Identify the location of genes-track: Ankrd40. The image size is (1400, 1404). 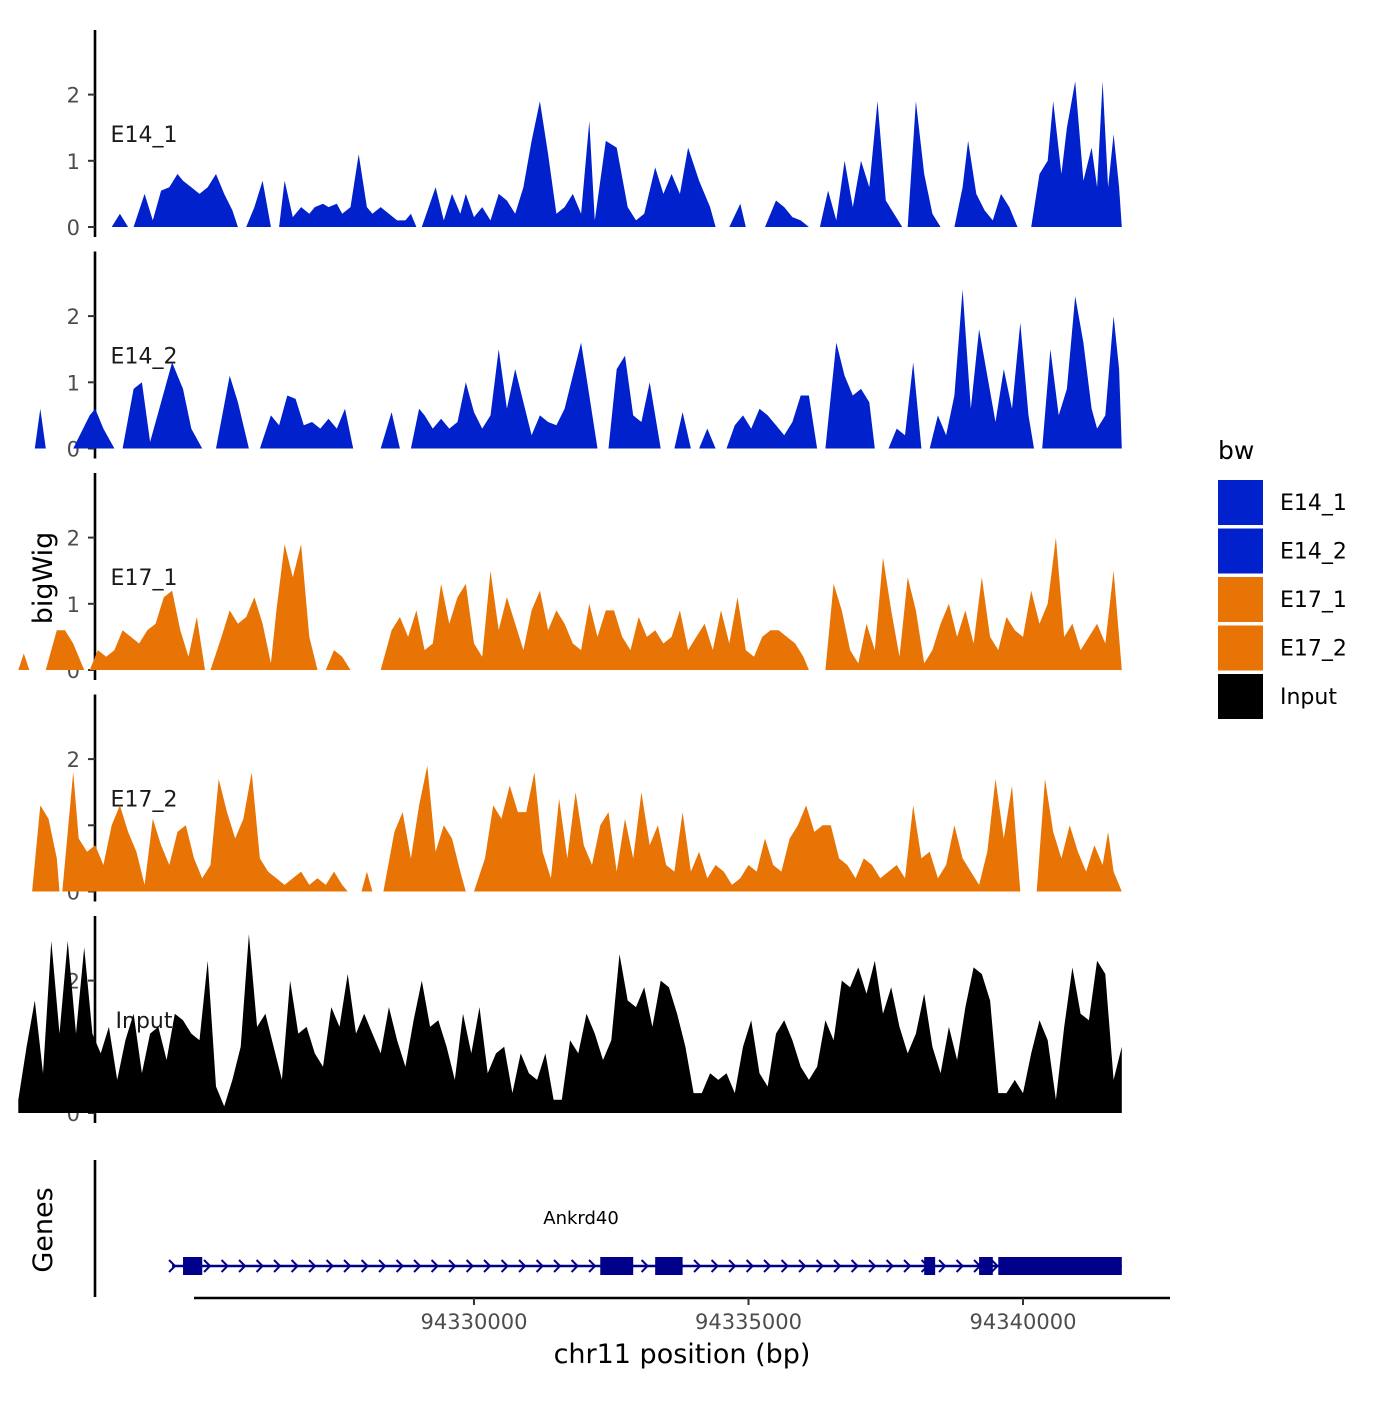
(607, 1228).